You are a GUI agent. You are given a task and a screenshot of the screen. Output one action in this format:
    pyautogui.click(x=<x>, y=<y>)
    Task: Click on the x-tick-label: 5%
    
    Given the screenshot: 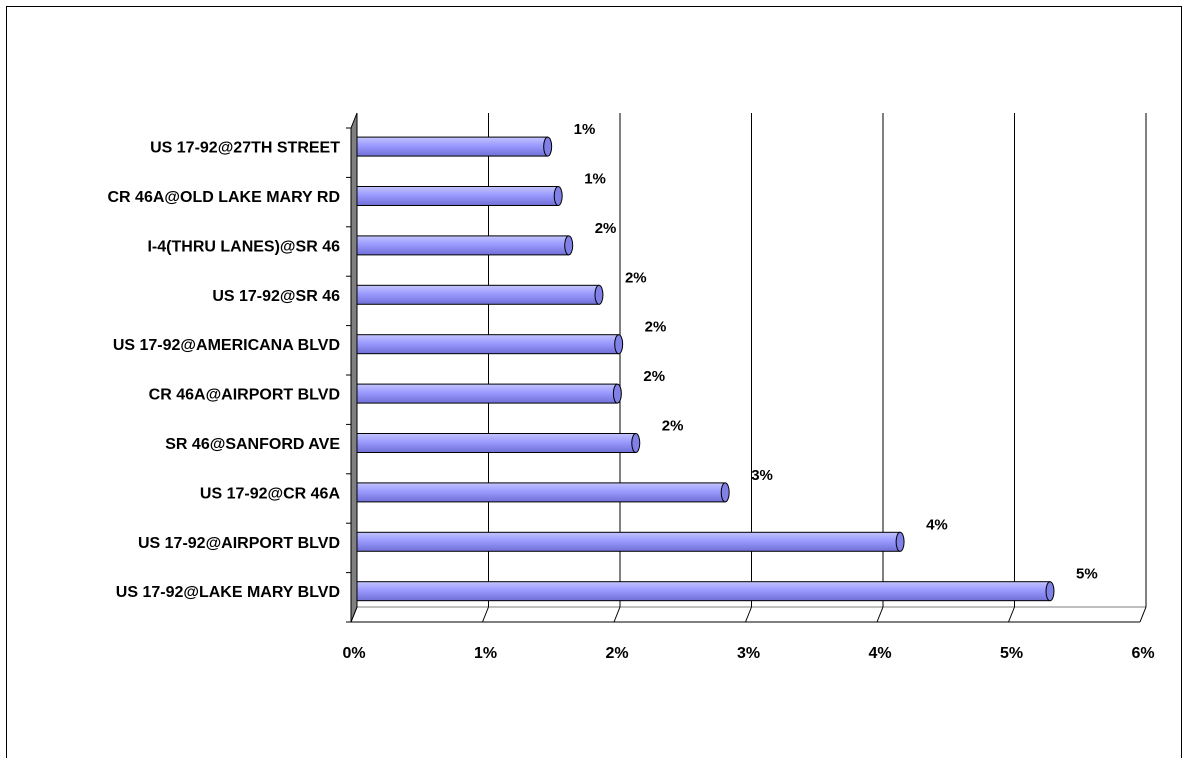 What is the action you would take?
    pyautogui.click(x=1011, y=653)
    